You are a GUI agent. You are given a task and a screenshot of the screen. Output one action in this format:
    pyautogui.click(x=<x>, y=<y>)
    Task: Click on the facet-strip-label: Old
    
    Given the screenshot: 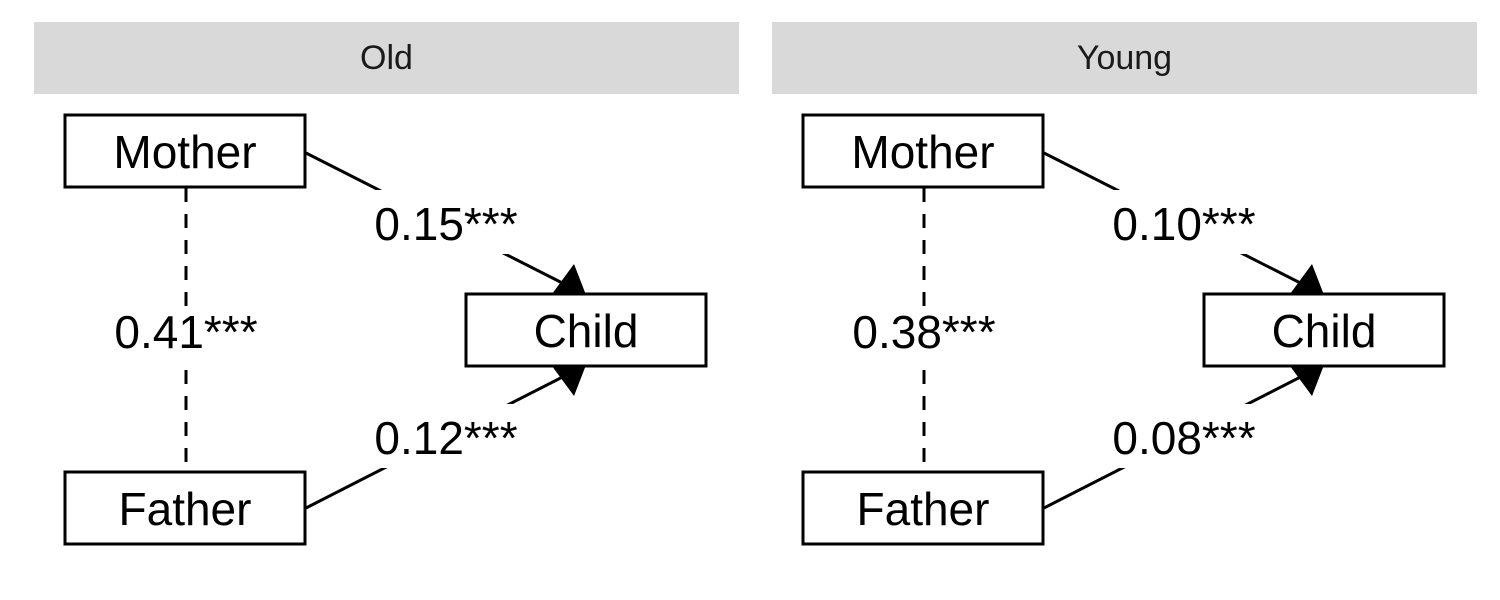 What is the action you would take?
    pyautogui.click(x=386, y=58)
    